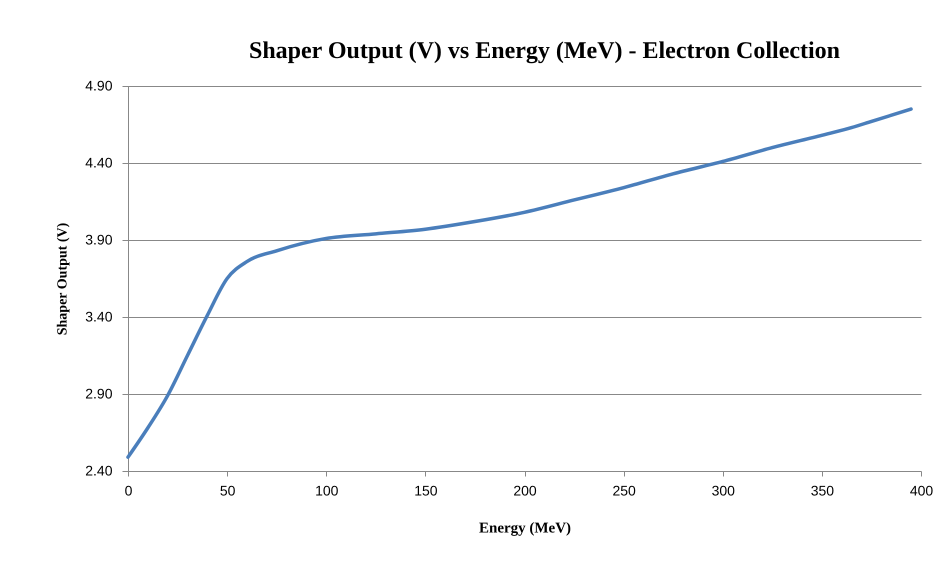 This screenshot has width=948, height=575. What do you see at coordinates (426, 490) in the screenshot?
I see `x-tick-label: 150` at bounding box center [426, 490].